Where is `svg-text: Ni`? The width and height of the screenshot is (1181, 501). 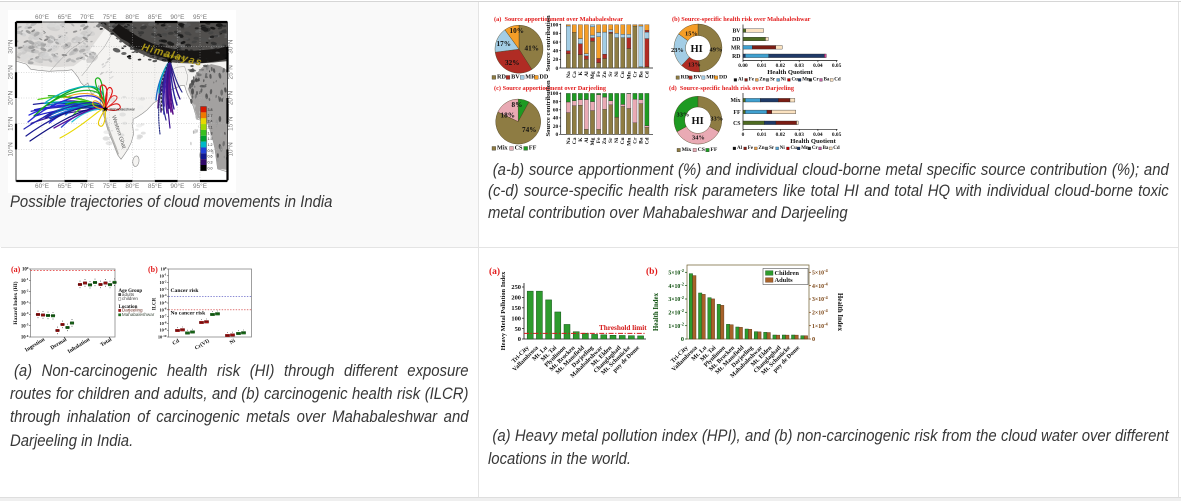 svg-text: Ni is located at coordinates (617, 140).